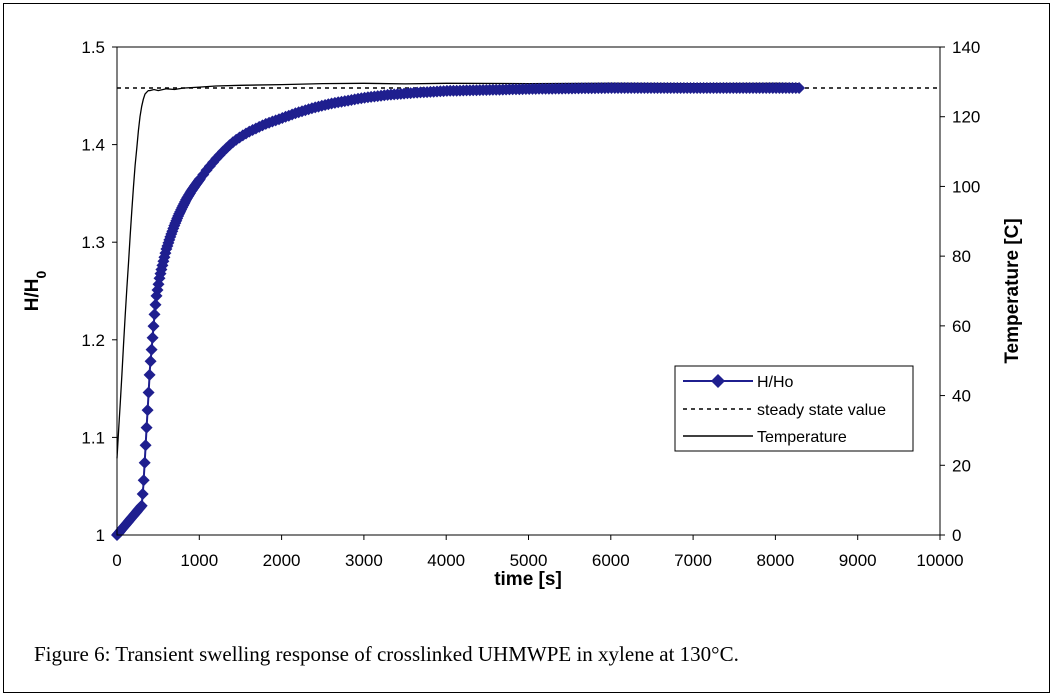 This screenshot has width=1055, height=698. I want to click on x-tick-label: 4000, so click(446, 560).